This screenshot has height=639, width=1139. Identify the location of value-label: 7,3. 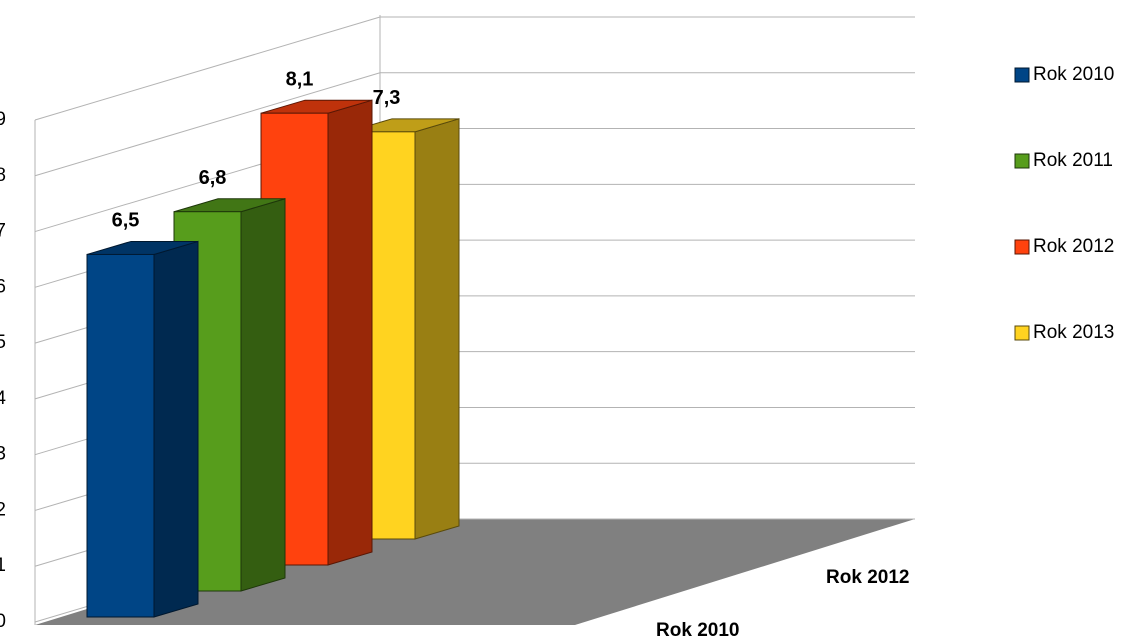
(387, 98).